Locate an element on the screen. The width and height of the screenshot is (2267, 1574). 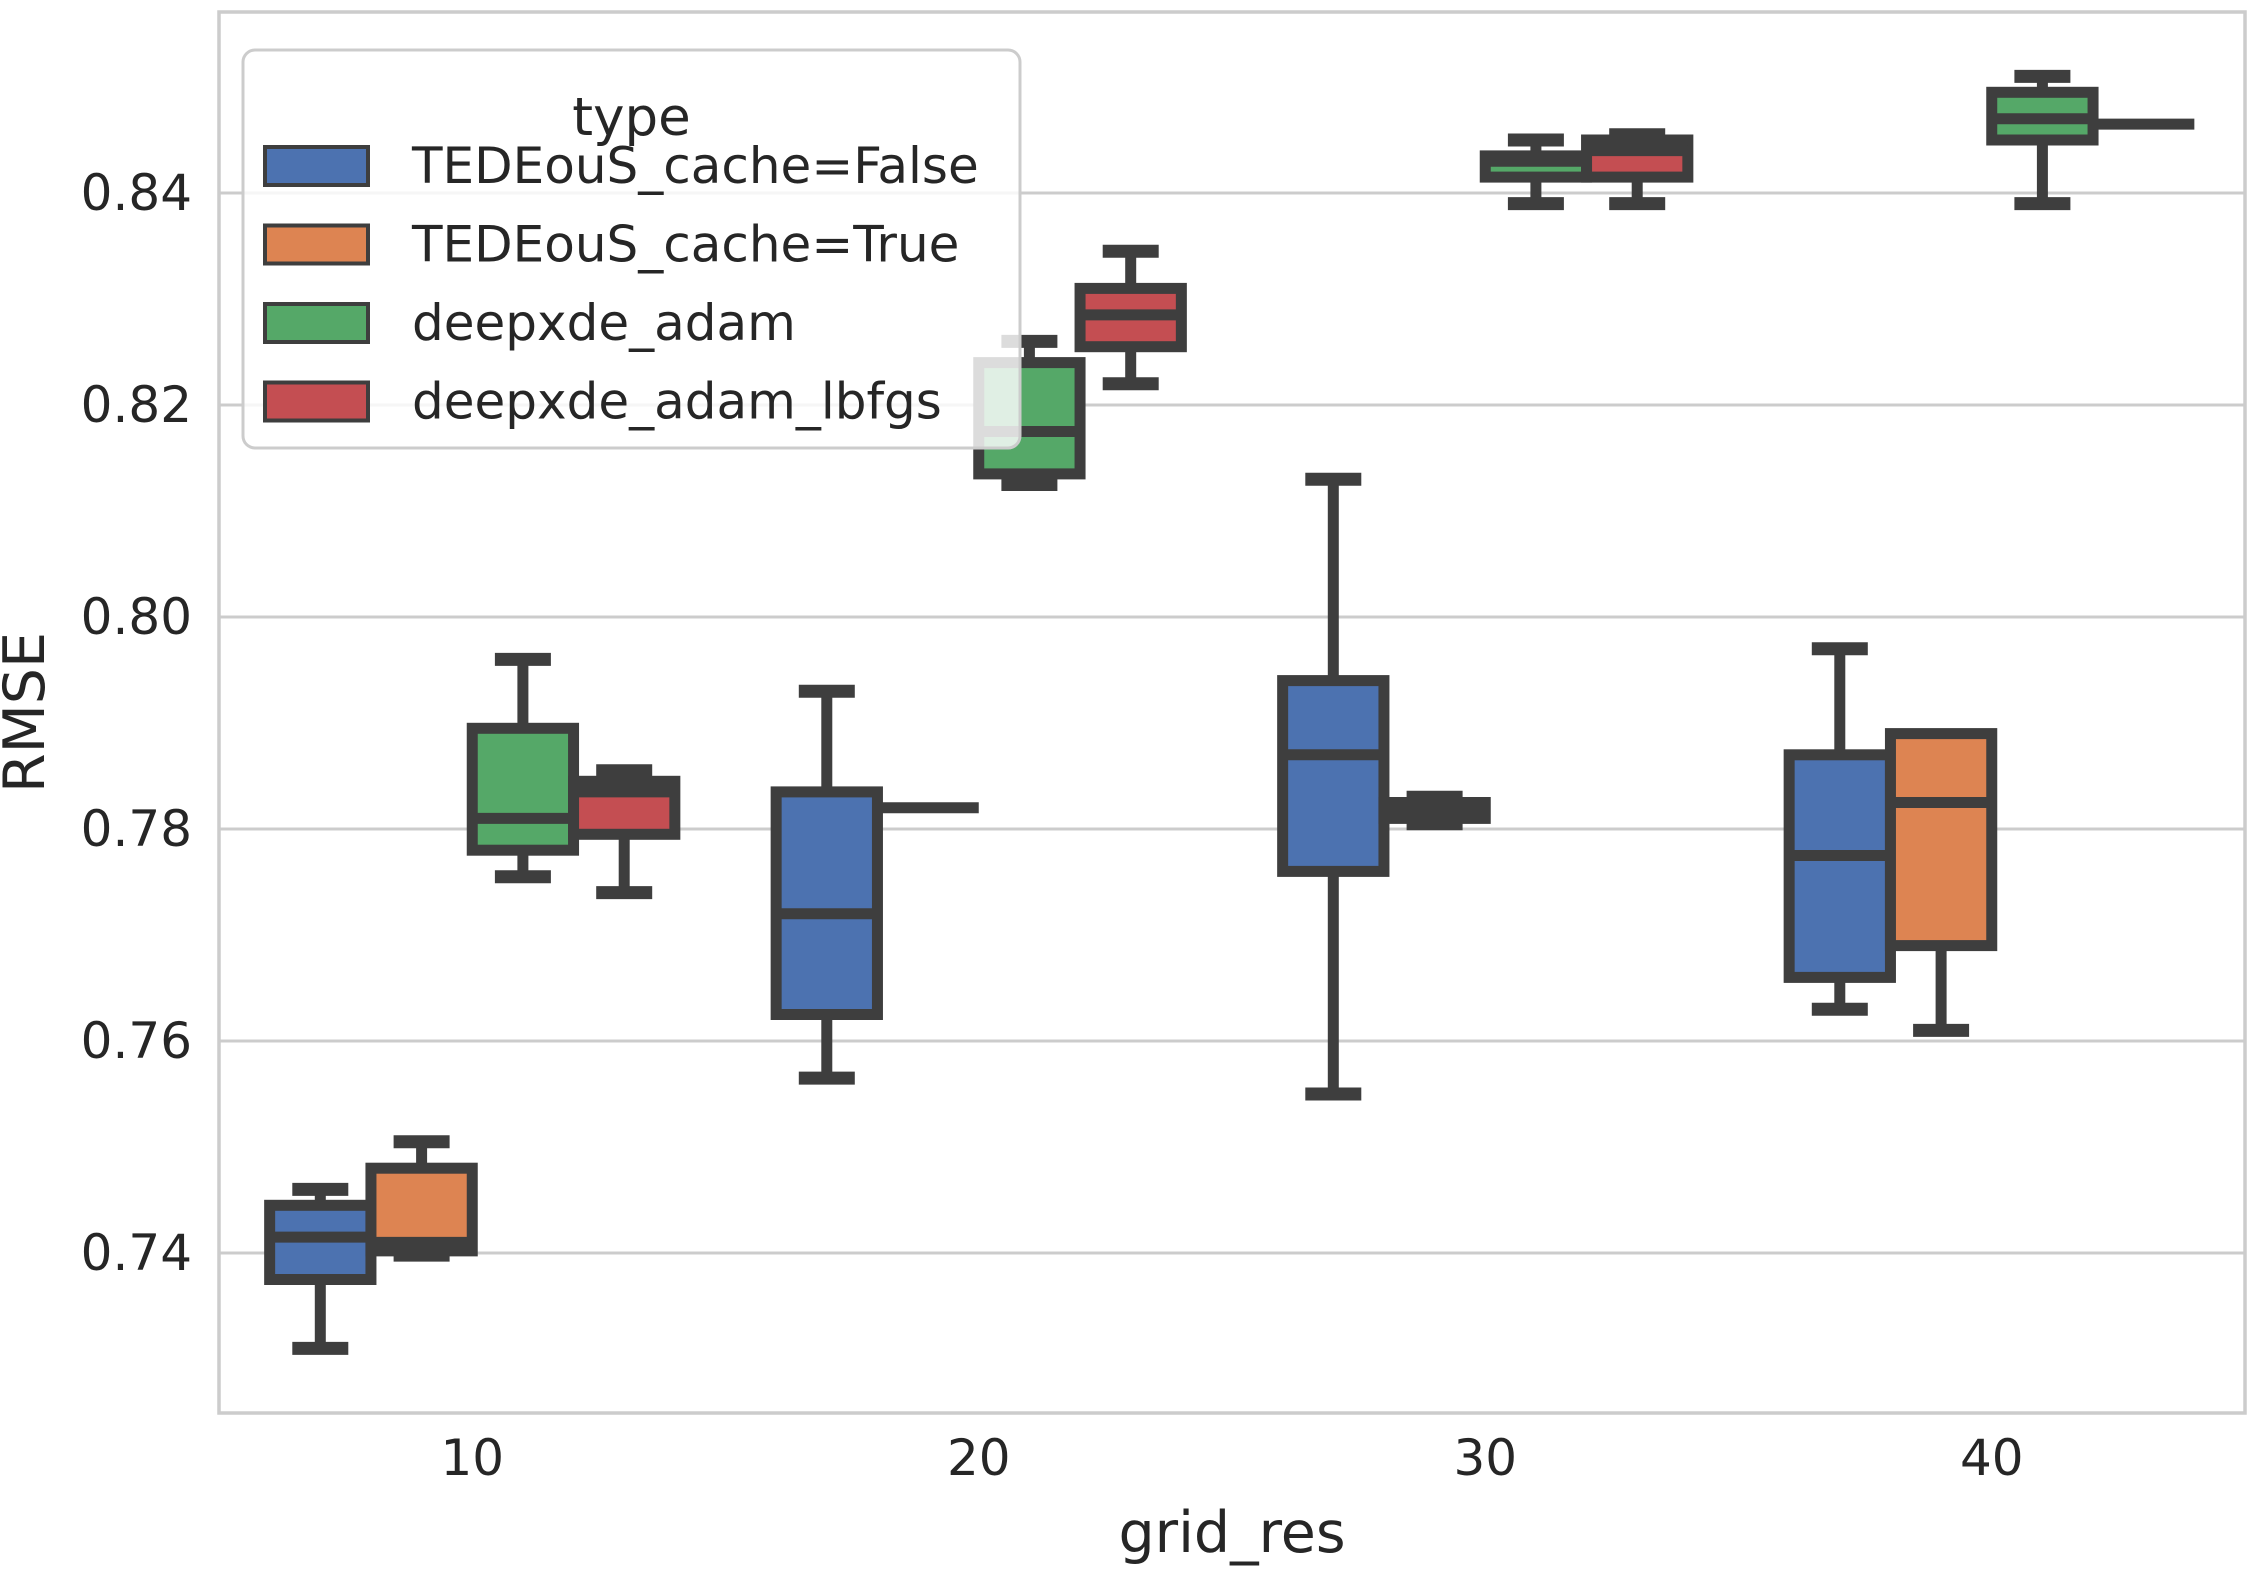
box-group-TEDEouS_cache=True-30 is located at coordinates (1434, 810).